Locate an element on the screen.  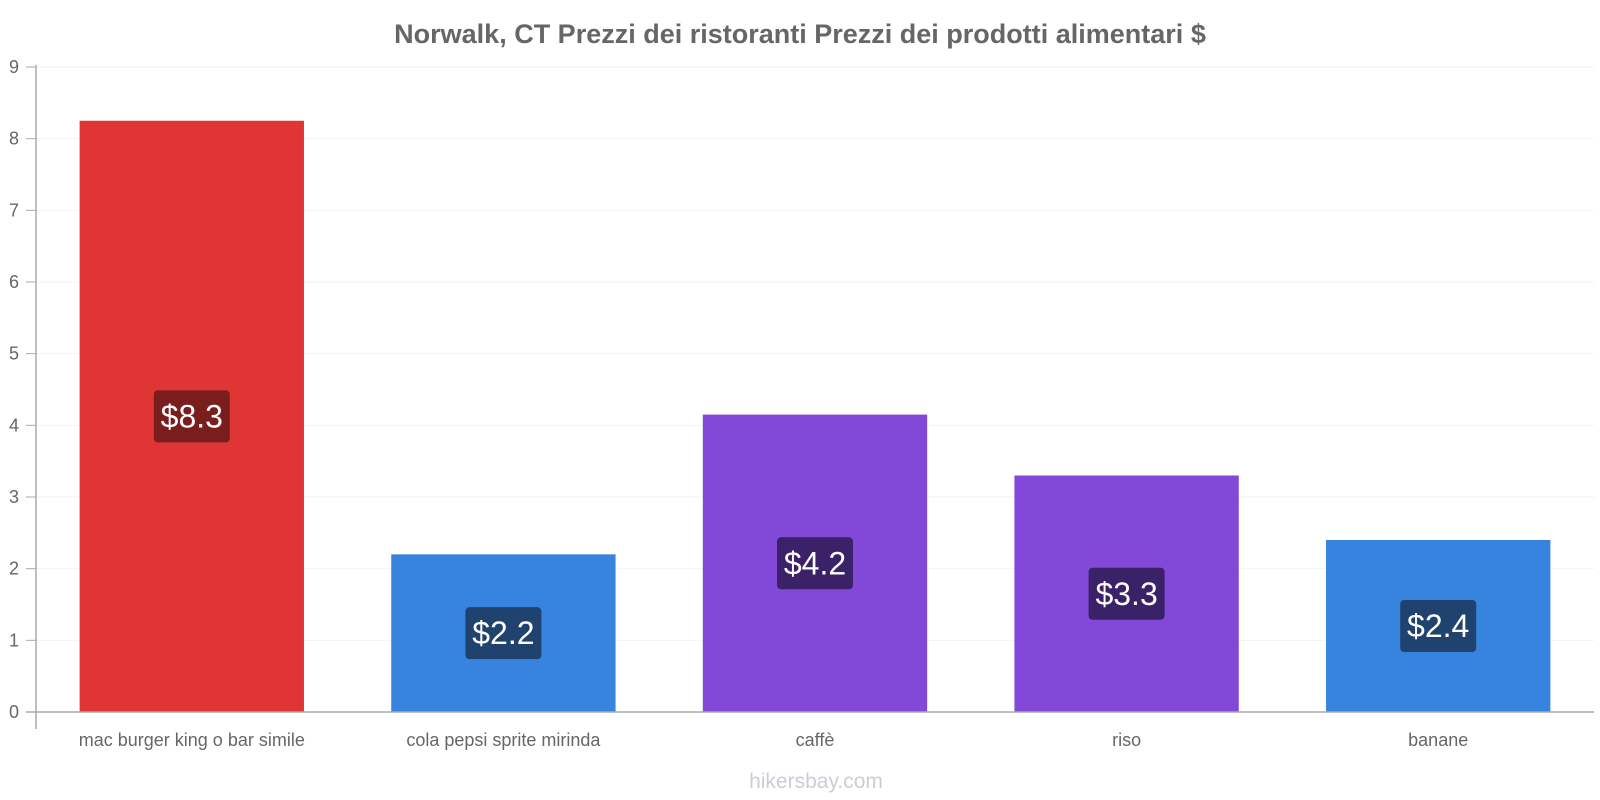
y-tick-label: 7 is located at coordinates (14, 210).